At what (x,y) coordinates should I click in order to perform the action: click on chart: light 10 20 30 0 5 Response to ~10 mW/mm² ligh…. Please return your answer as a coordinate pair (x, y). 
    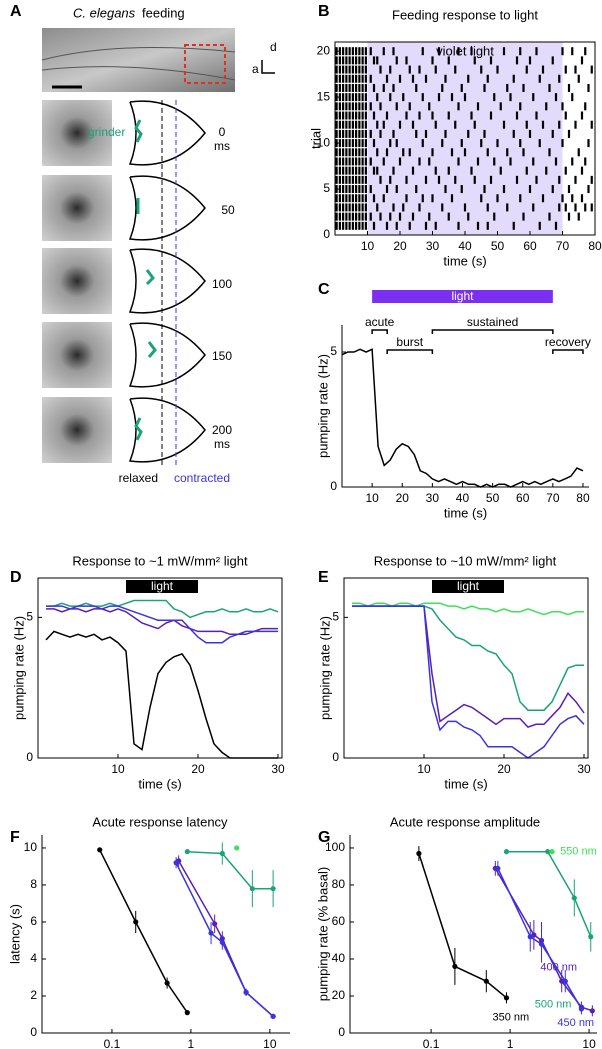
    Looking at the image, I should click on (454, 672).